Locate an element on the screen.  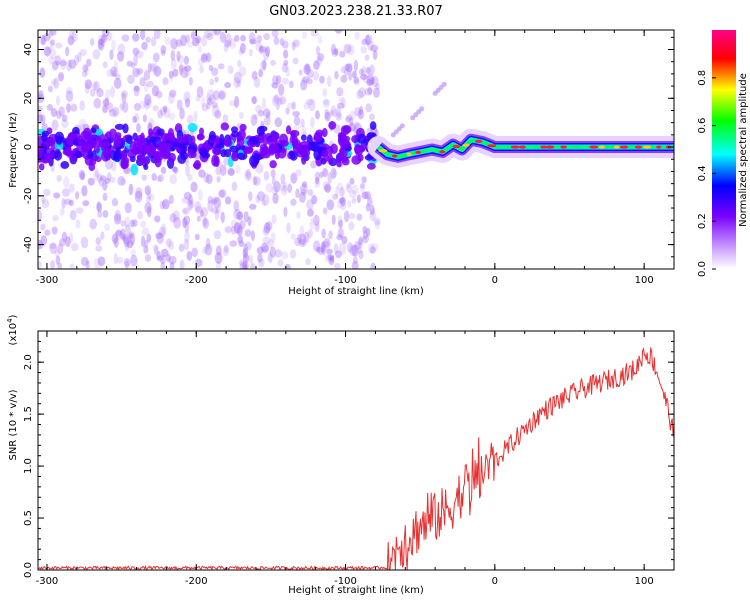
y-tick-label: 40 is located at coordinates (28, 49).